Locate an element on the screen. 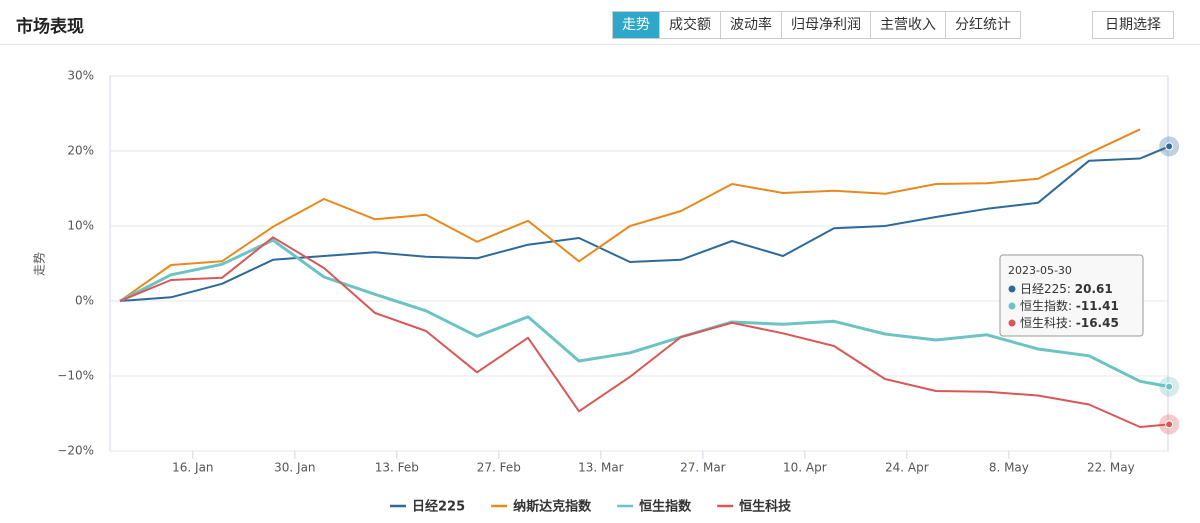 Image resolution: width=1200 pixels, height=523 pixels. tooltip-entry: 恒生指数: -11.41 is located at coordinates (1069, 305).